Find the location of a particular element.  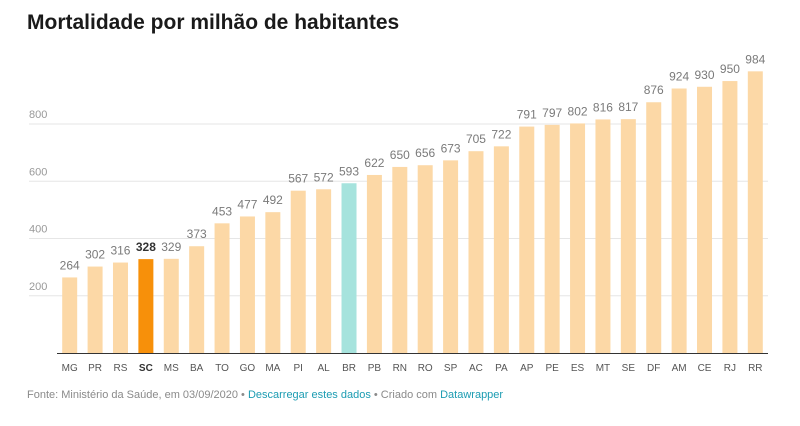

value-label-go: 477 is located at coordinates (247, 204).